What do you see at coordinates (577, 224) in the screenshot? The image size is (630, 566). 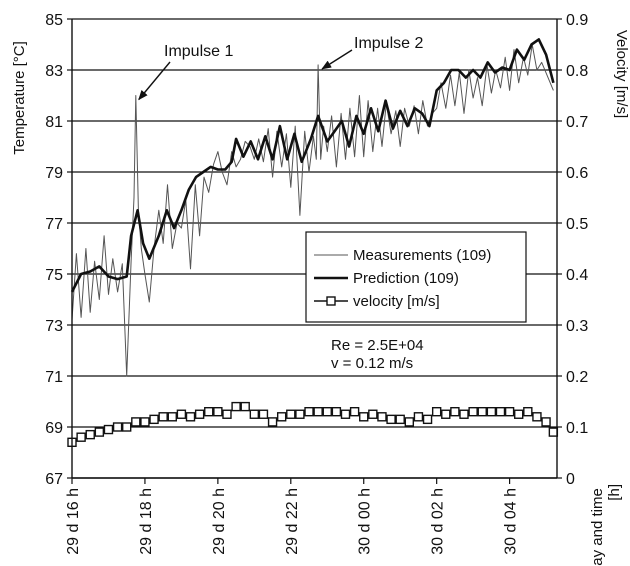 I see `y-right-tick-label: 0.5` at bounding box center [577, 224].